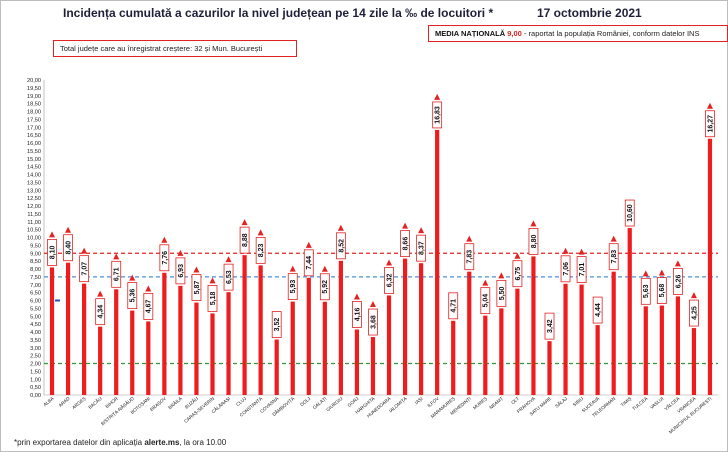 This screenshot has height=452, width=728. Describe the element at coordinates (35, 365) in the screenshot. I see `y-tick-label: 2,00` at that location.